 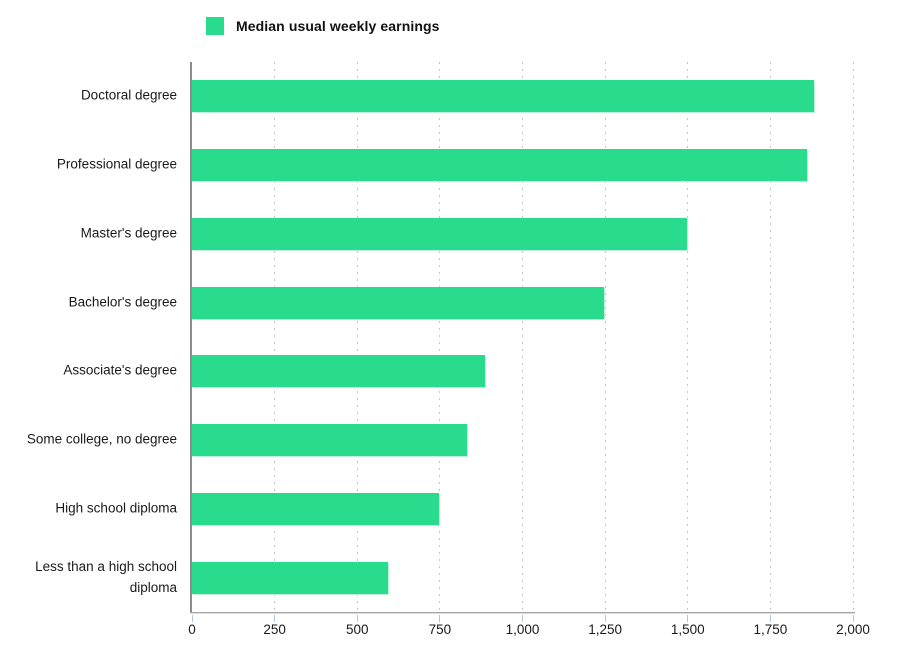 What do you see at coordinates (116, 164) in the screenshot?
I see `y-axis-label: Professional degree` at bounding box center [116, 164].